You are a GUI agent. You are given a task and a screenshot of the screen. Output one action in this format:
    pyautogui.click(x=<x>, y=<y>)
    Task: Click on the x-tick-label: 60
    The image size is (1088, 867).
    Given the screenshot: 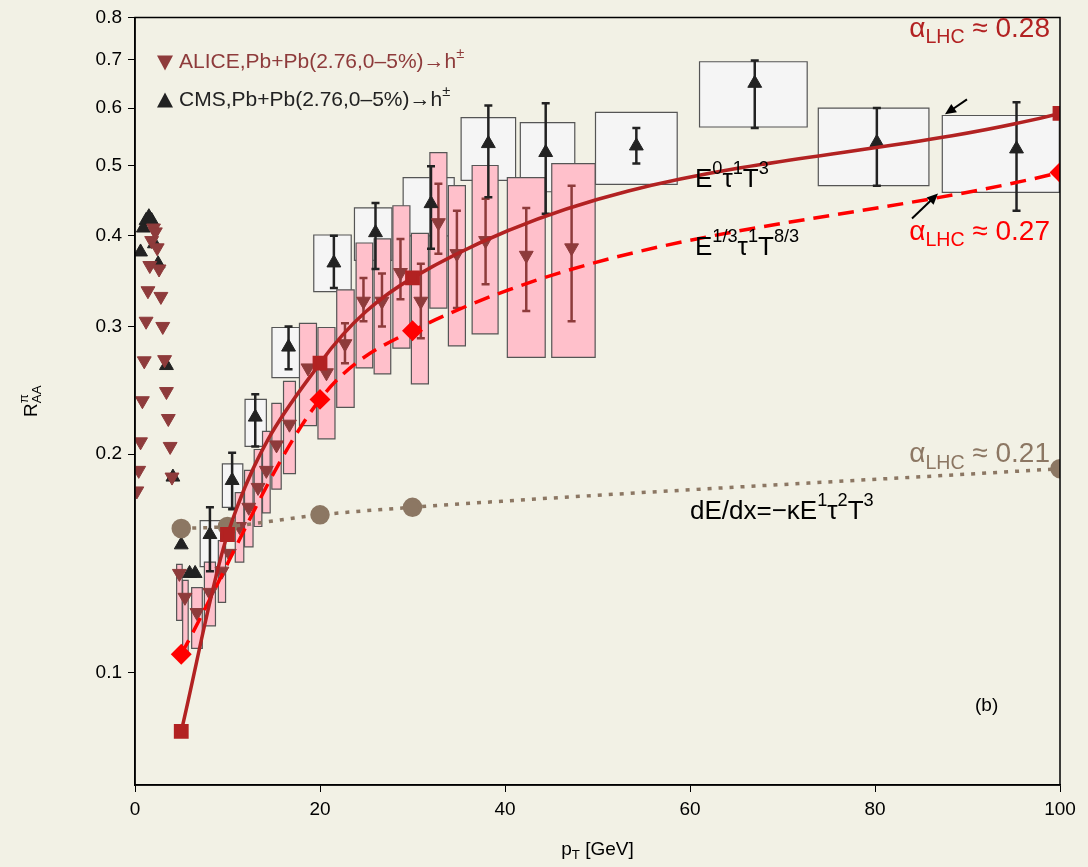 What is the action you would take?
    pyautogui.click(x=690, y=808)
    